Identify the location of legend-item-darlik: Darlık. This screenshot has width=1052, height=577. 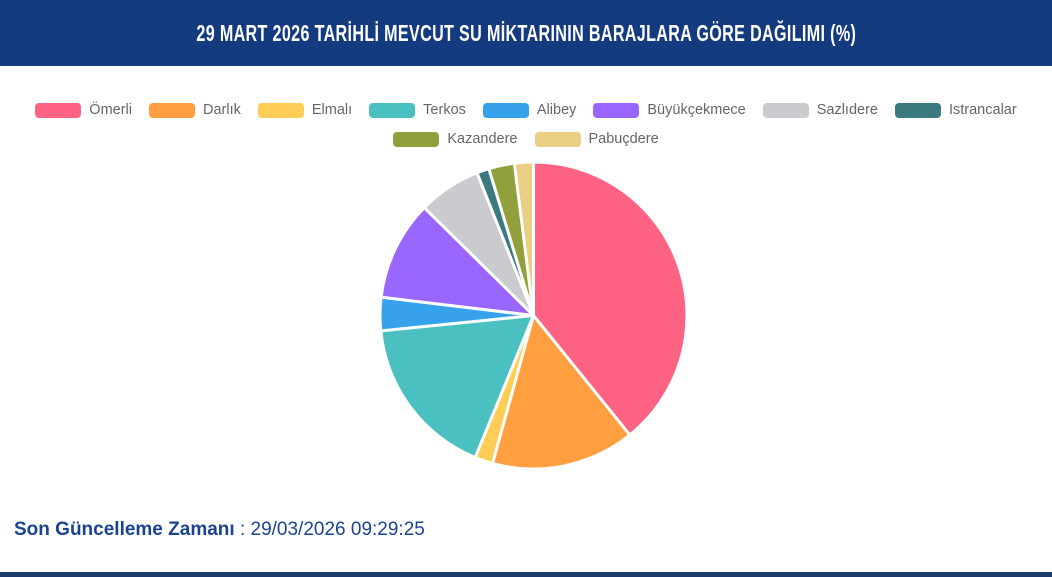
(195, 110).